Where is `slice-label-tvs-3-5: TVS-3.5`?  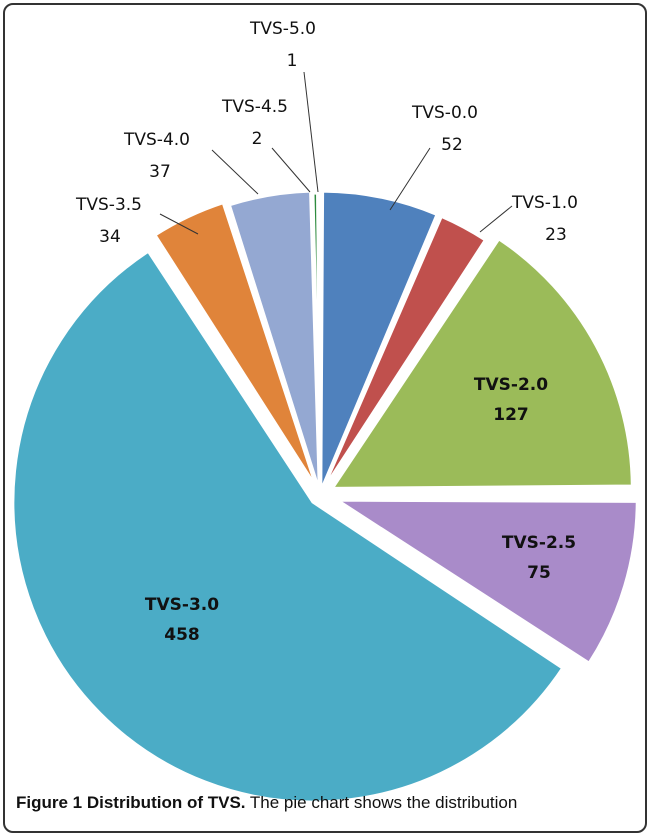
slice-label-tvs-3-5: TVS-3.5 is located at coordinates (108, 205).